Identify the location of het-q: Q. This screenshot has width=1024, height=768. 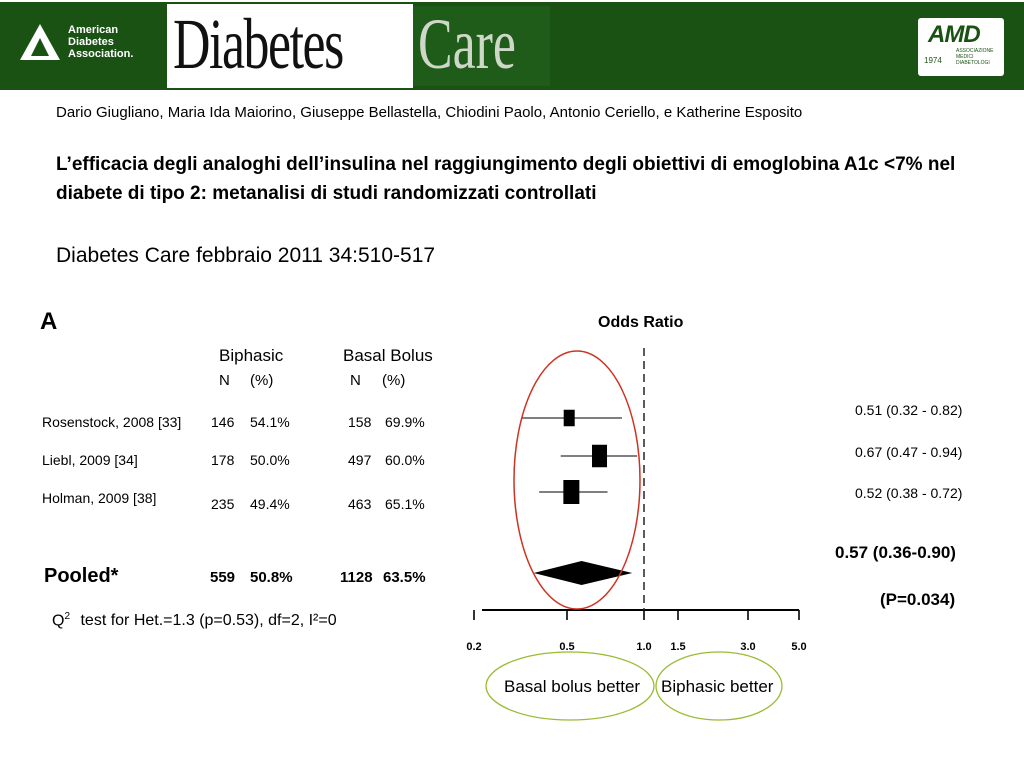
(58, 621).